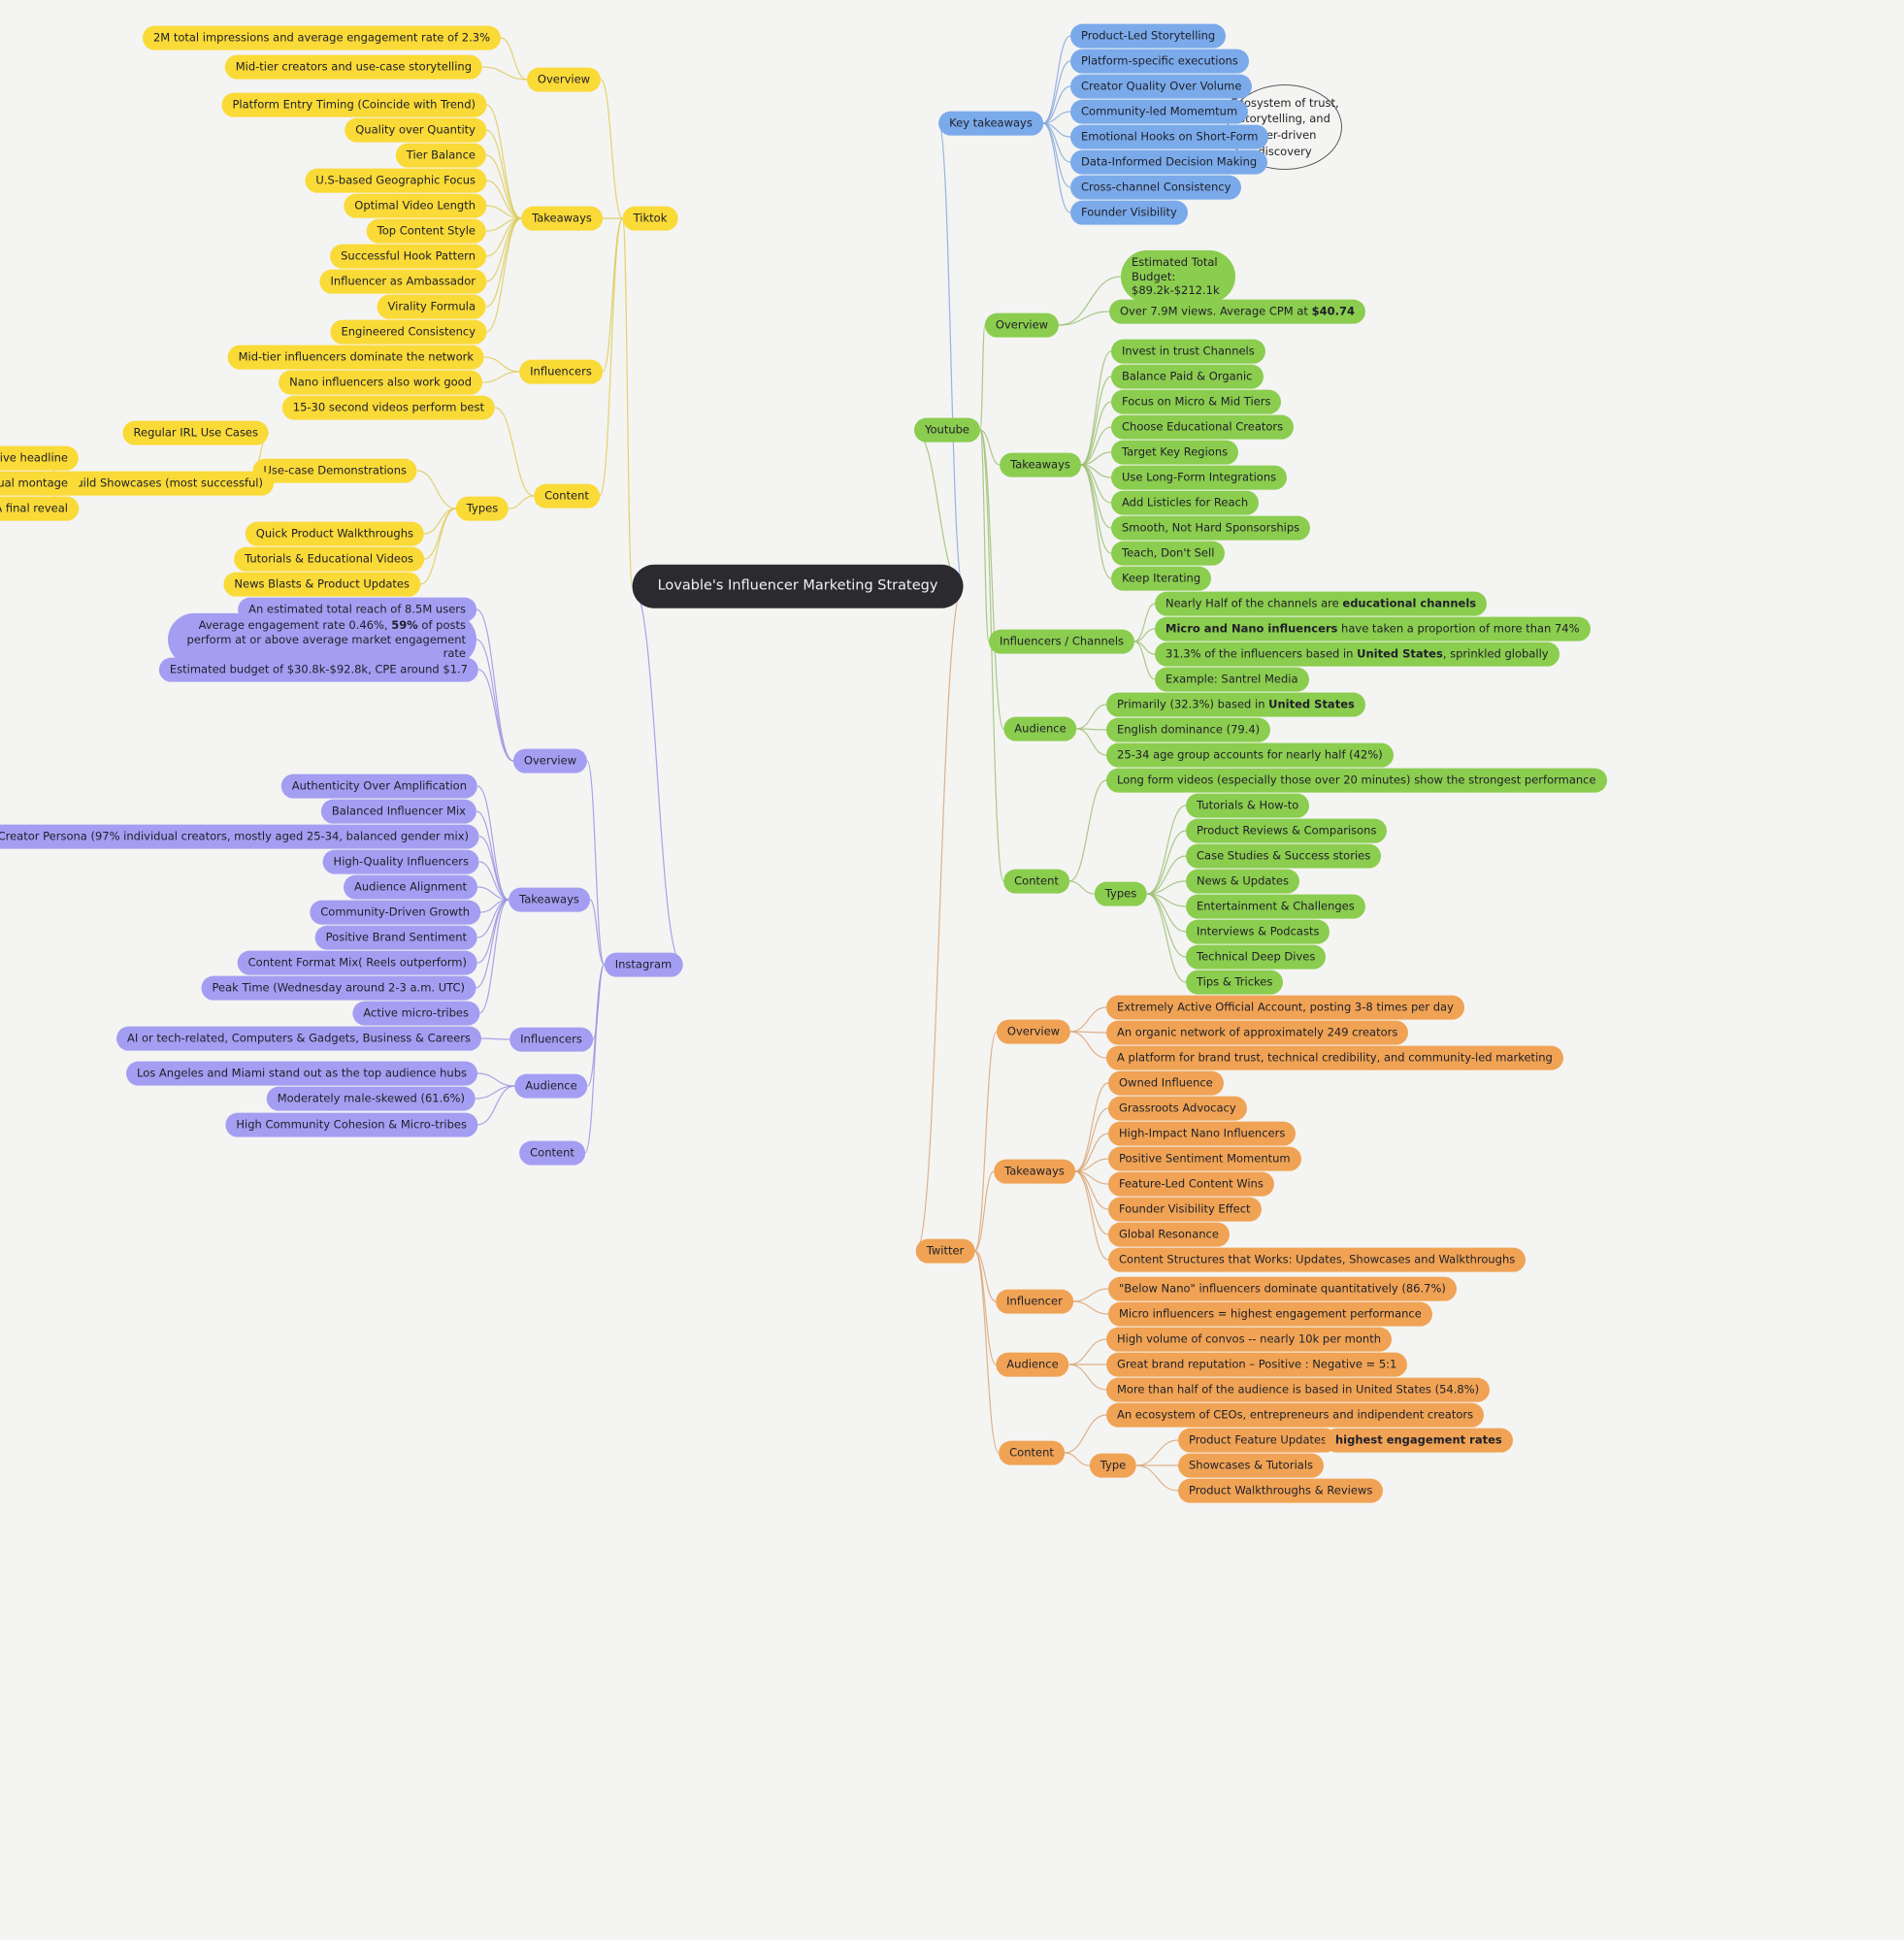 This screenshot has height=1940, width=1904. Describe the element at coordinates (371, 1098) in the screenshot. I see `instagram-audience-item: Moderately male-skewed (61.6%)` at that location.